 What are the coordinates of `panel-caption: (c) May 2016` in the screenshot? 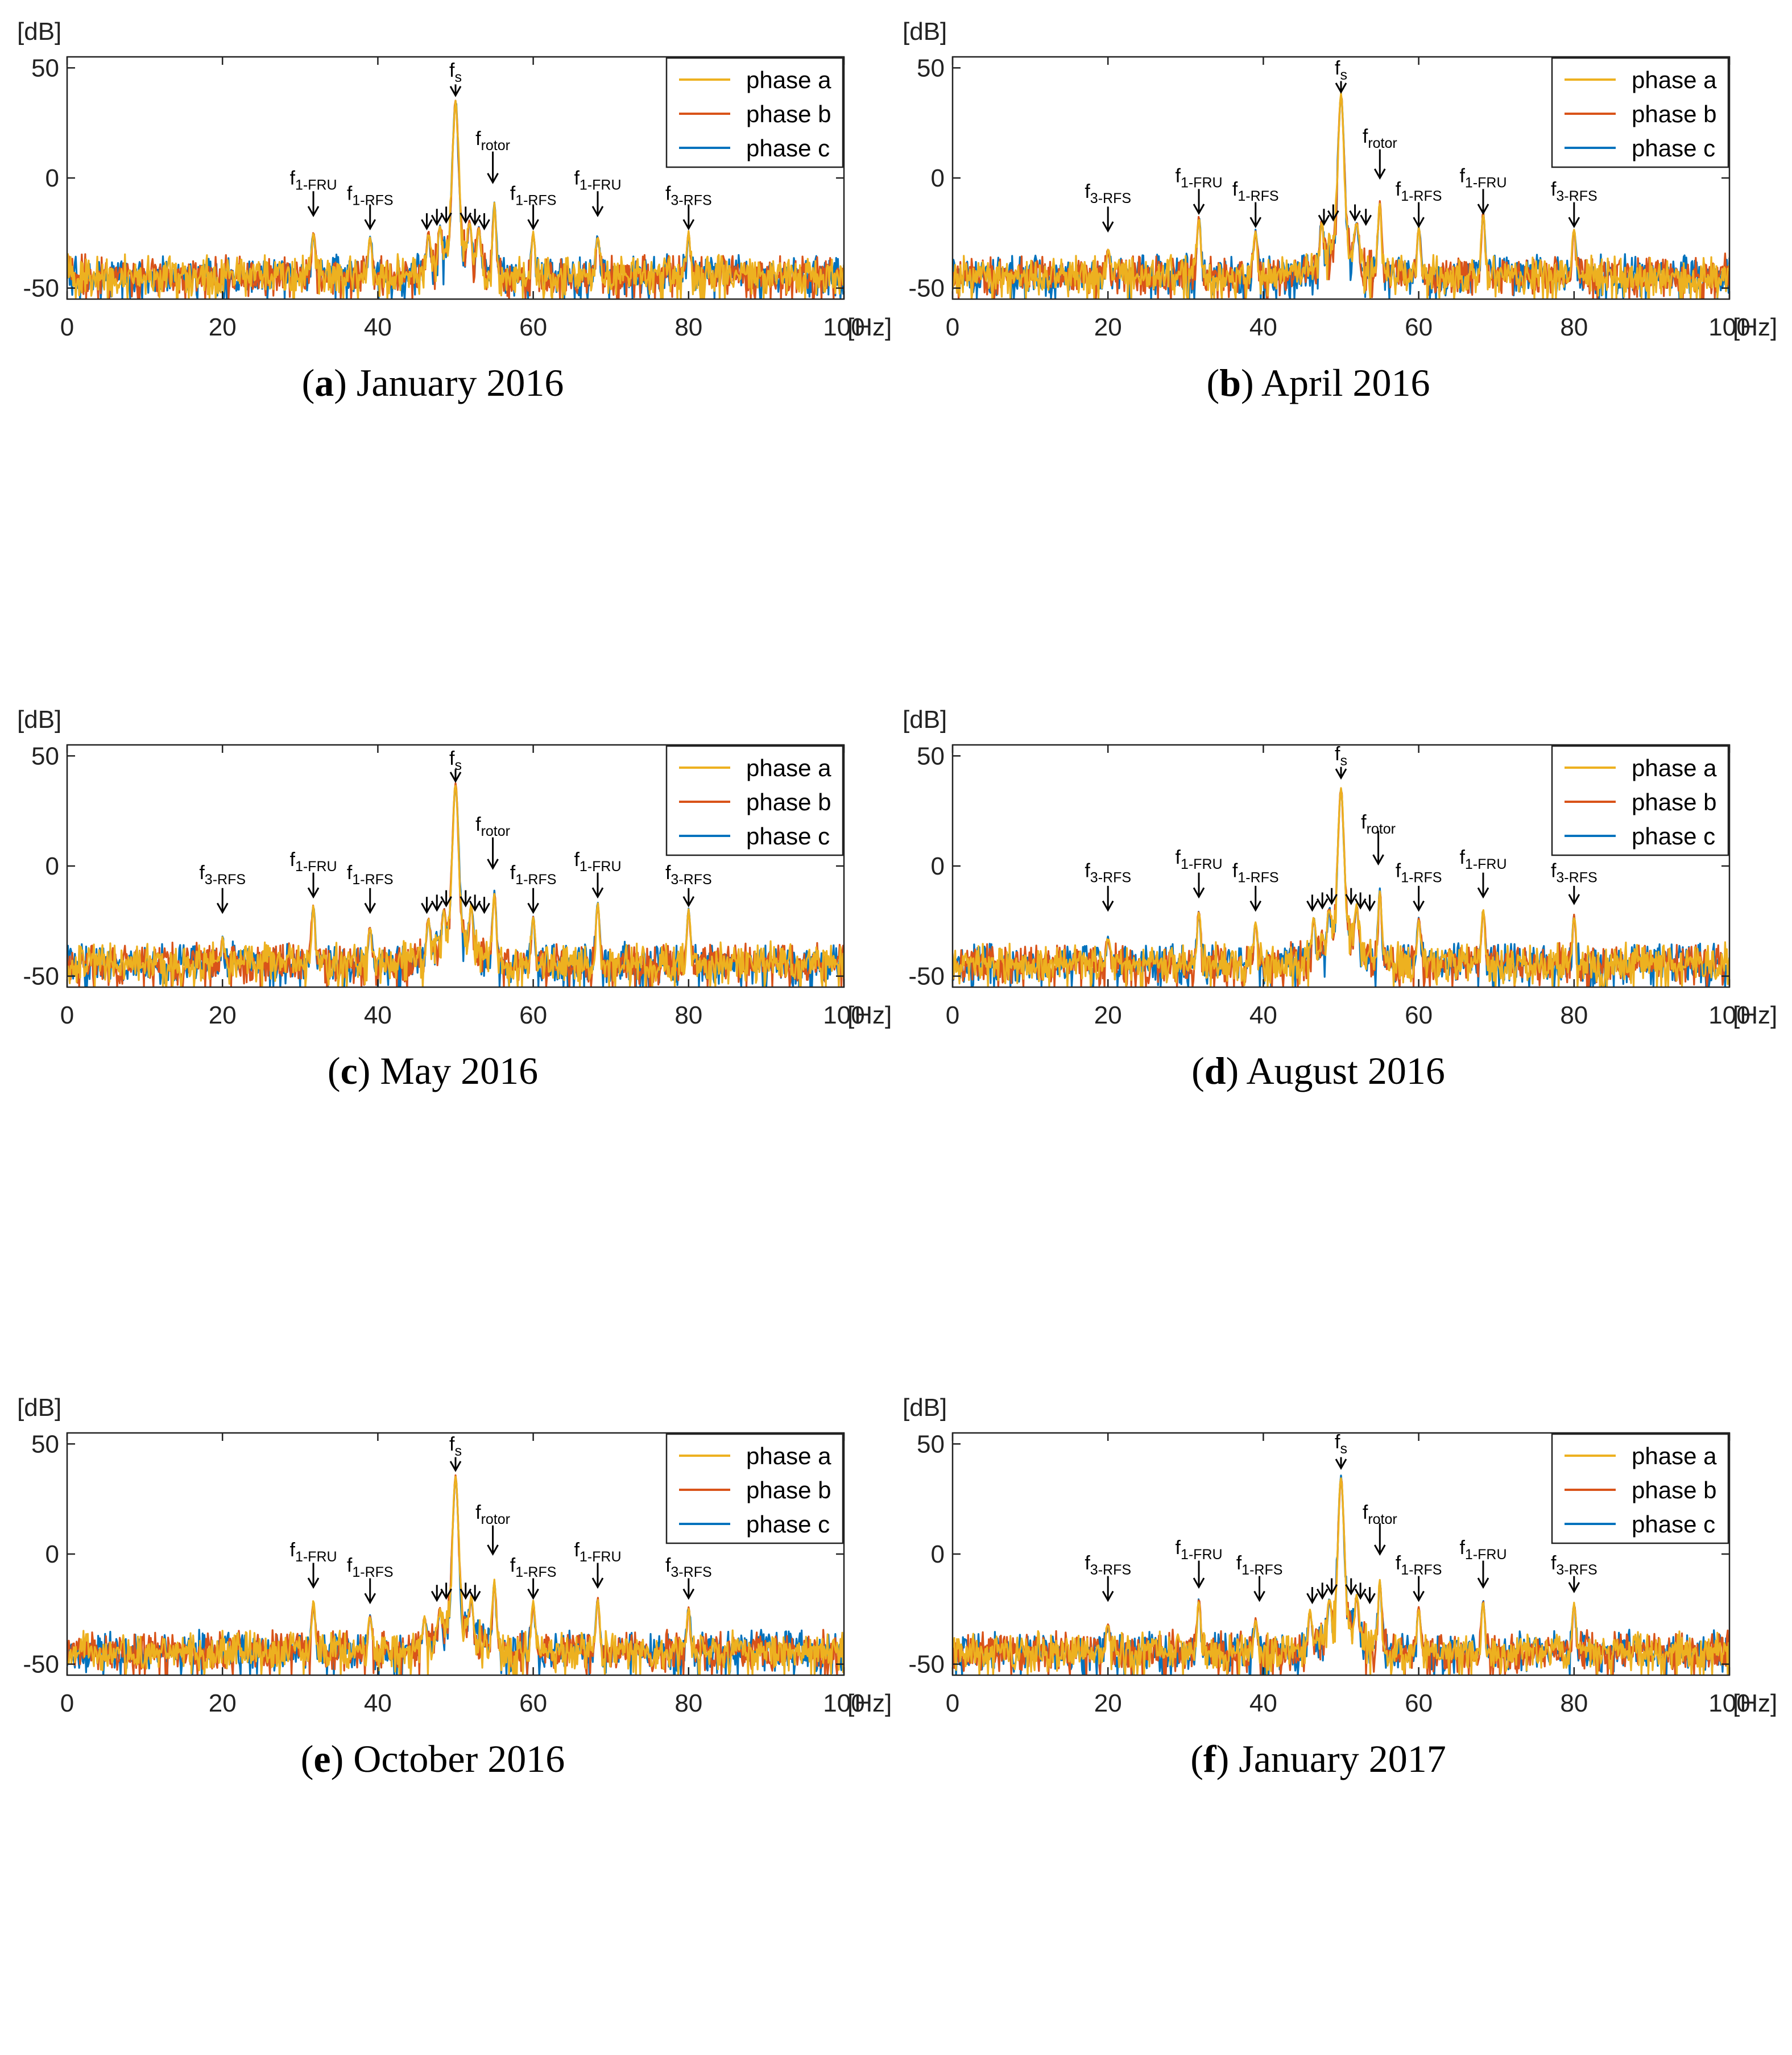 It's located at (433, 1070).